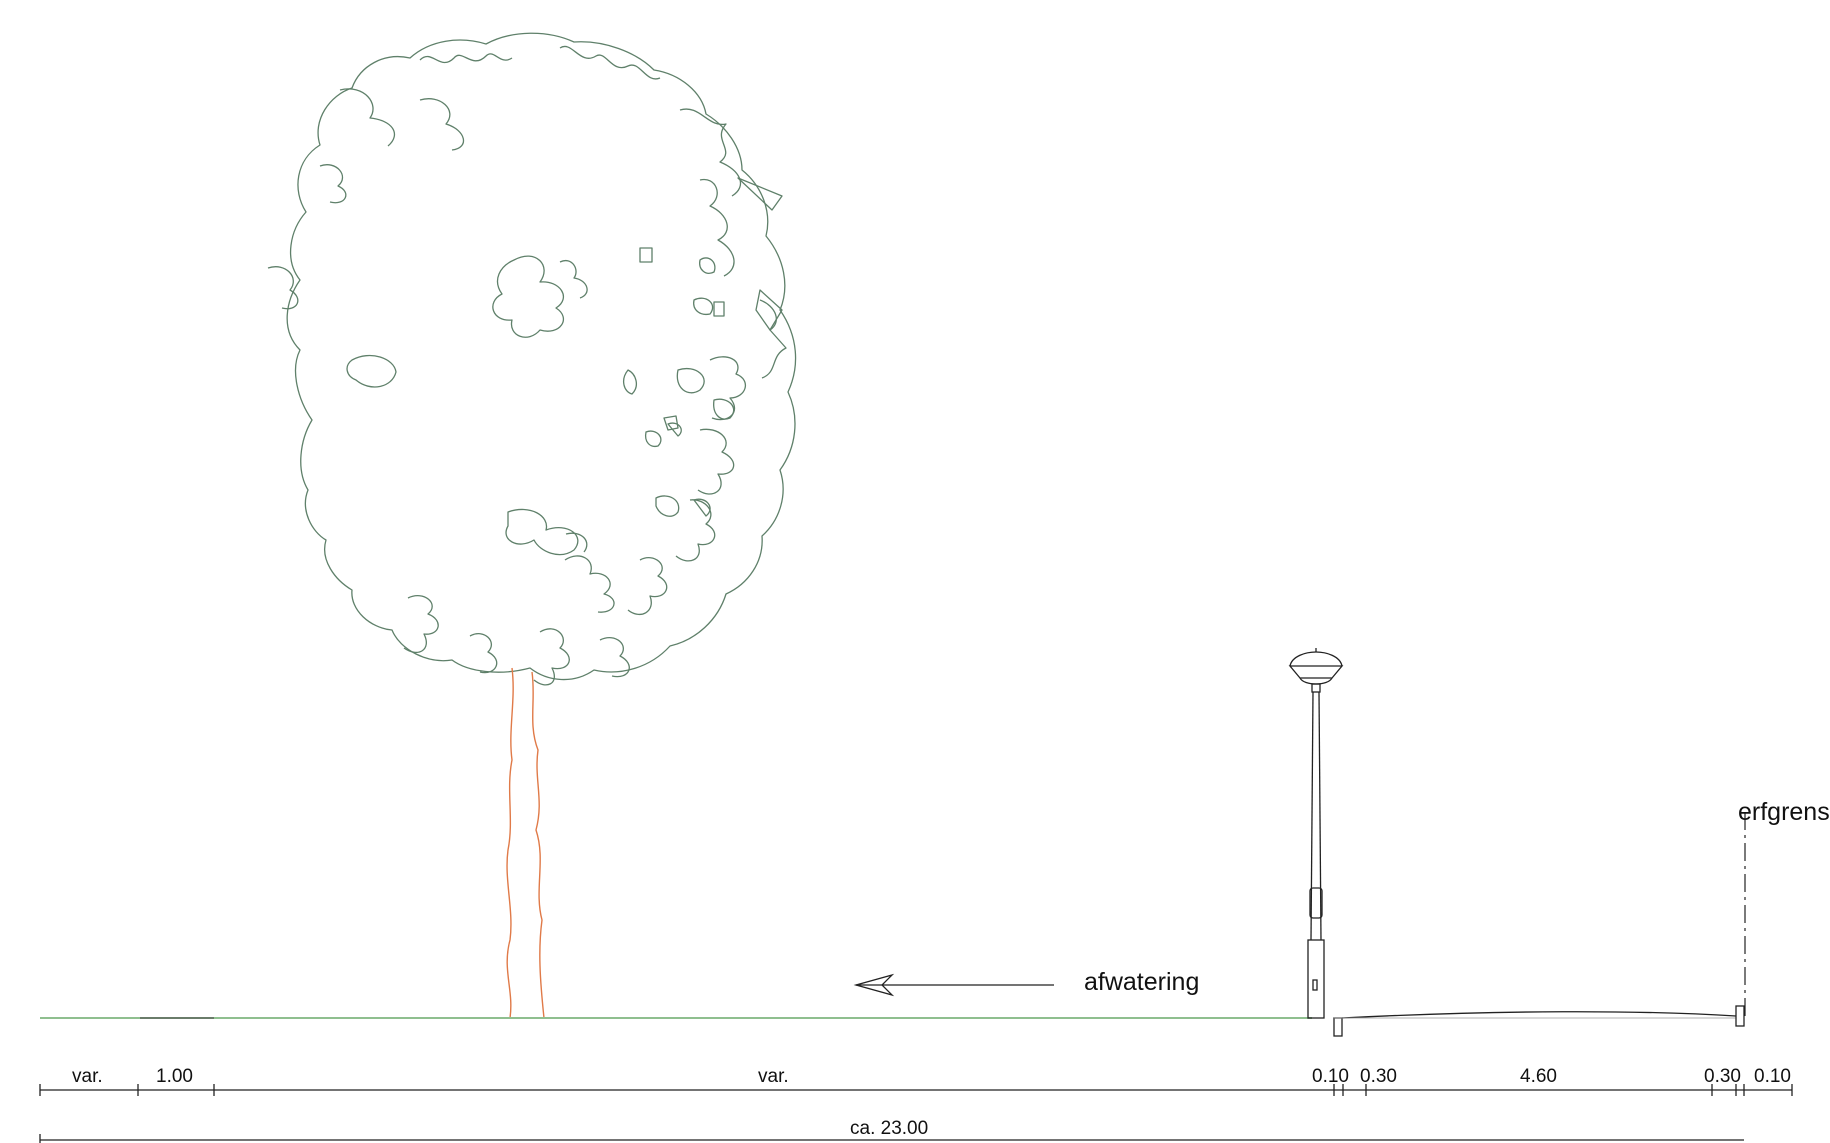 The height and width of the screenshot is (1143, 1830). What do you see at coordinates (953, 985) in the screenshot?
I see `drainage-arrow` at bounding box center [953, 985].